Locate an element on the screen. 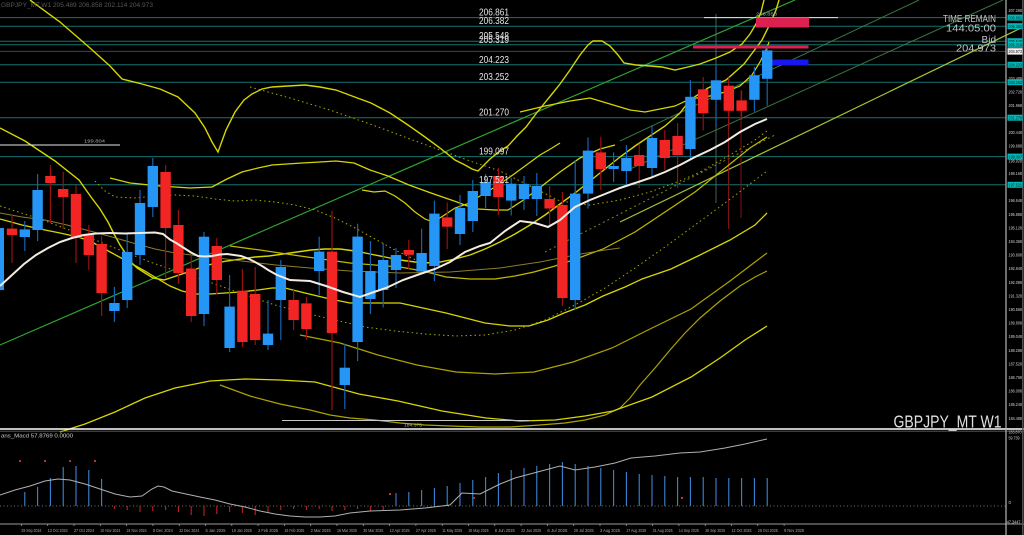 The image size is (1024, 535). svg-text: 13 Oct 2024 is located at coordinates (58, 530).